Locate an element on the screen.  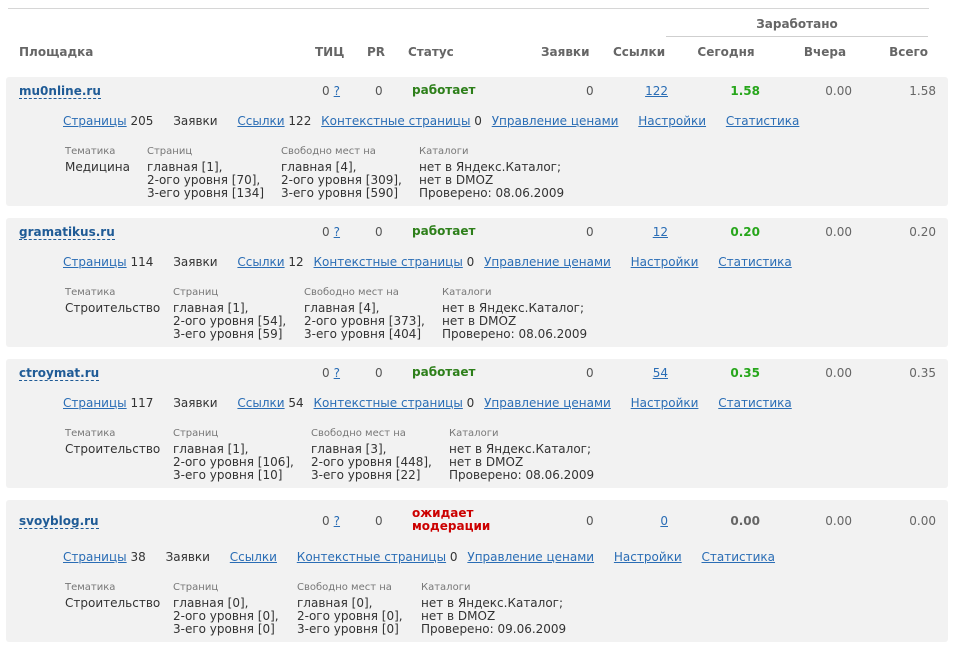
column-header-total: Всего is located at coordinates (908, 52).